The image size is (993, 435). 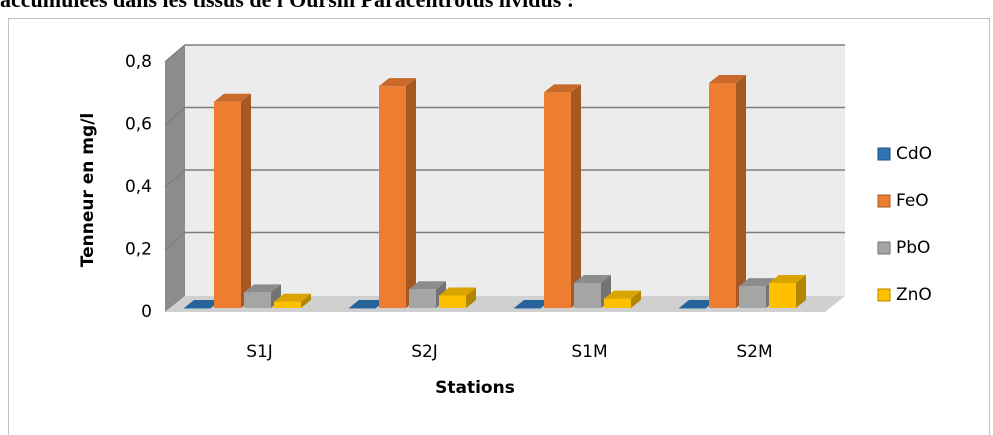 What do you see at coordinates (505, 304) in the screenshot?
I see `floor` at bounding box center [505, 304].